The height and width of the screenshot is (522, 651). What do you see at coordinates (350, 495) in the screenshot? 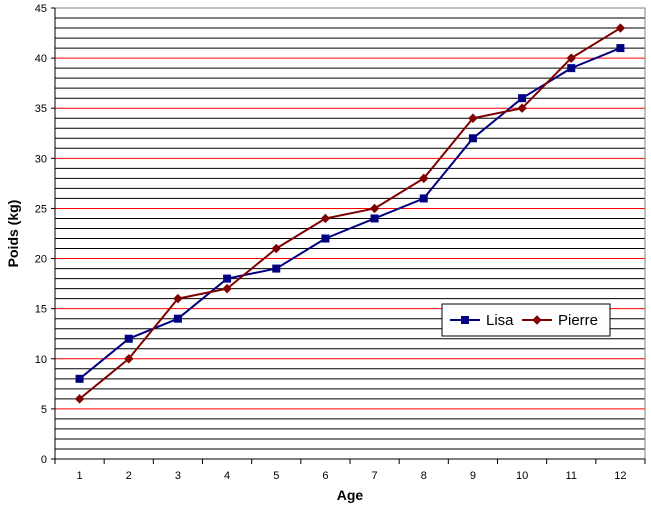
I see `x-axis-title: Age` at bounding box center [350, 495].